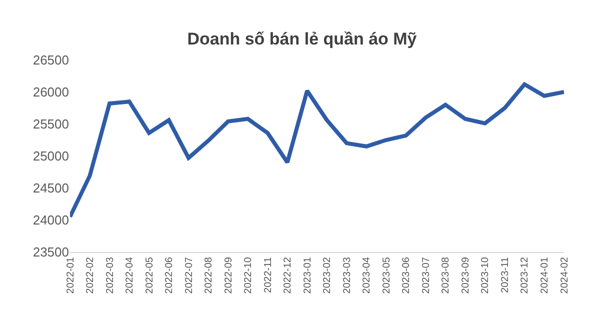 This screenshot has width=604, height=327. What do you see at coordinates (189, 275) in the screenshot?
I see `x-tick-label: 2022-07` at bounding box center [189, 275].